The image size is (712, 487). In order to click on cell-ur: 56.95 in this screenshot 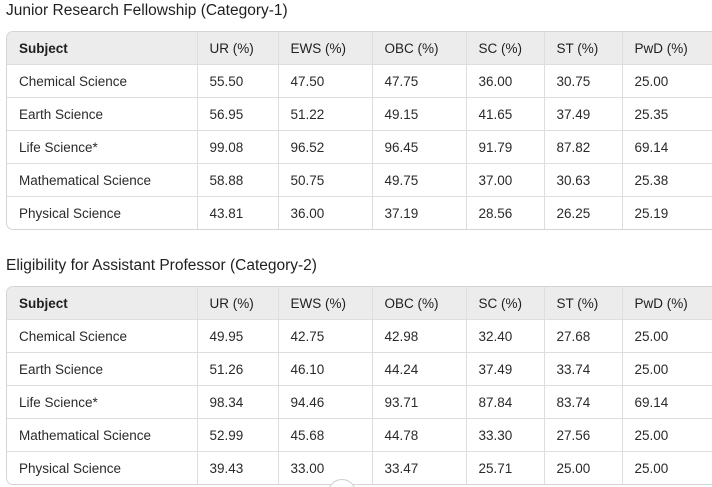, I will do `click(238, 114)`.